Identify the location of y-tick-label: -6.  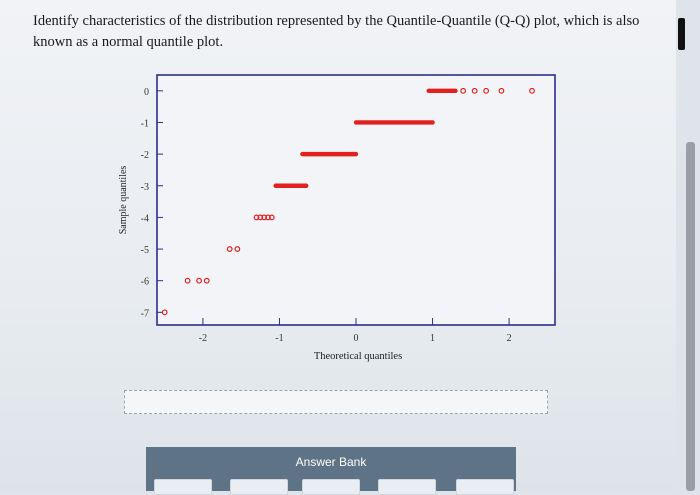
(145, 282).